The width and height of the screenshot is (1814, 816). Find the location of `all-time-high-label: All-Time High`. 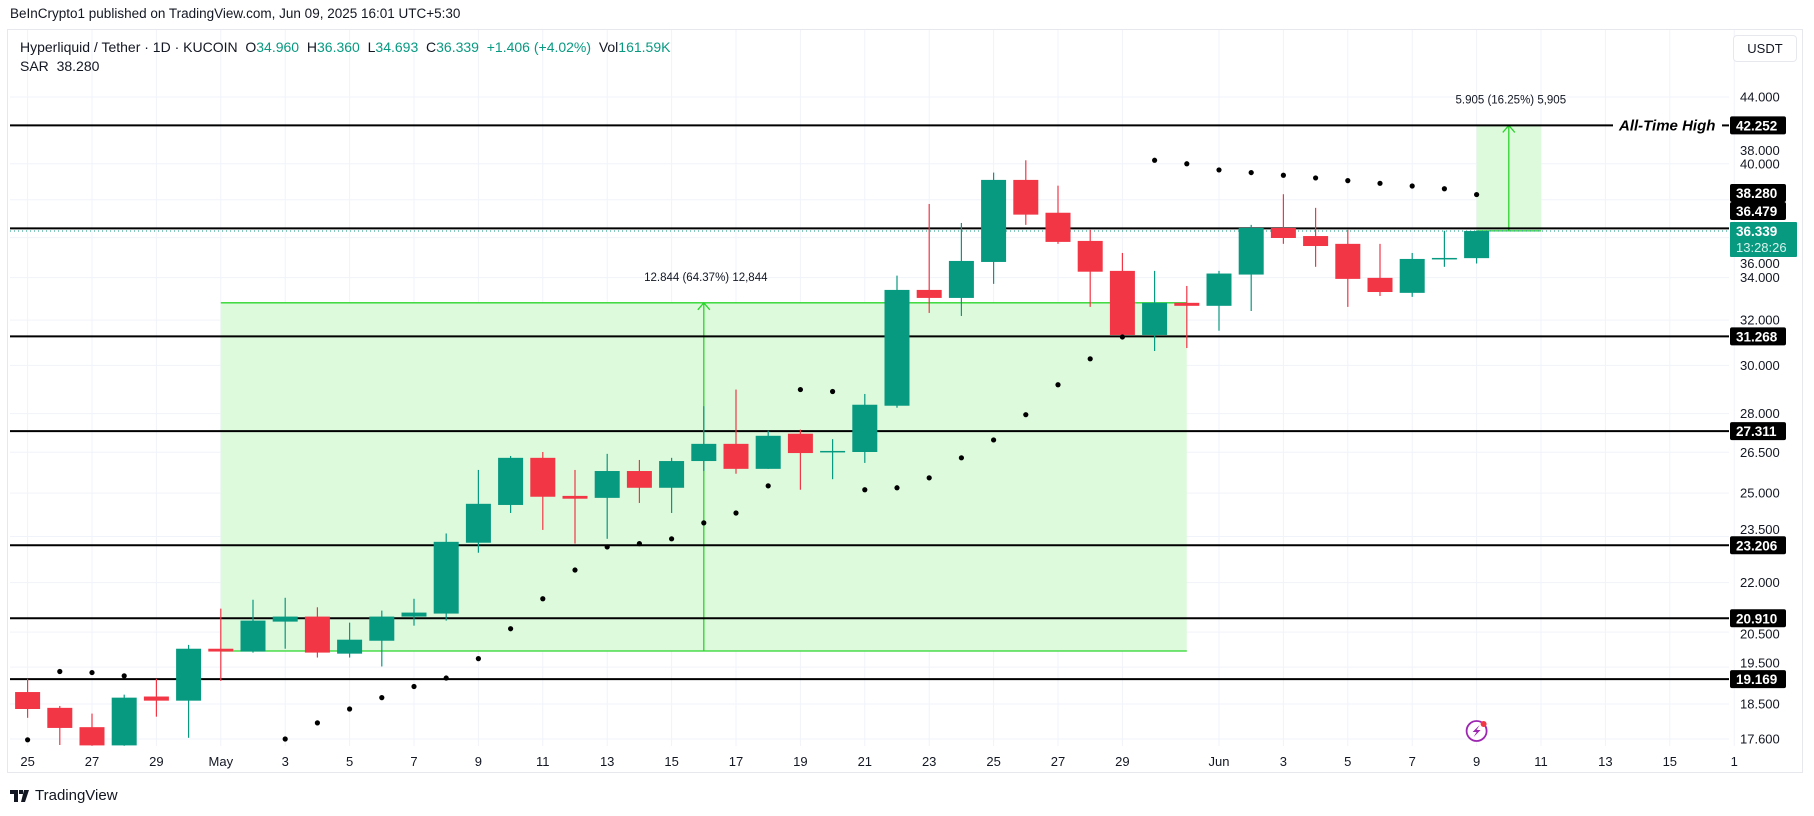

all-time-high-label: All-Time High is located at coordinates (1666, 125).